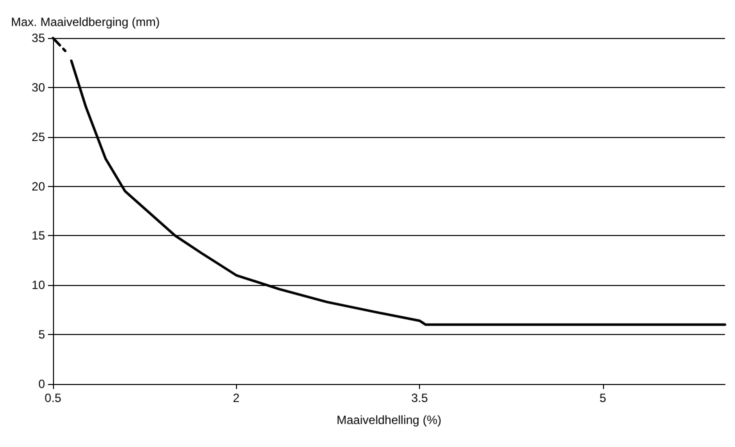 This screenshot has height=447, width=735. I want to click on x-tick-label: 0.5, so click(53, 398).